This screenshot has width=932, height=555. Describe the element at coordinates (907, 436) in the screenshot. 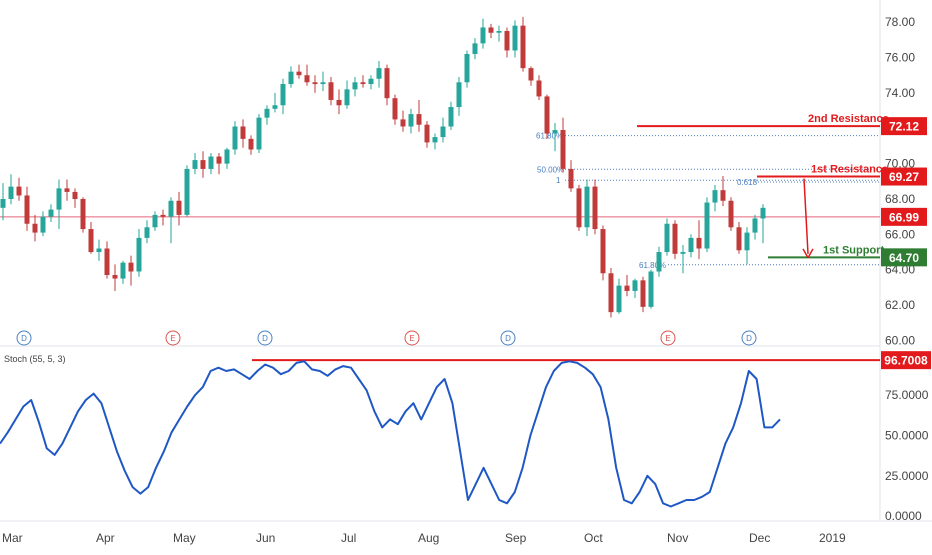

I see `stoch-tick-label: 50.0000` at that location.